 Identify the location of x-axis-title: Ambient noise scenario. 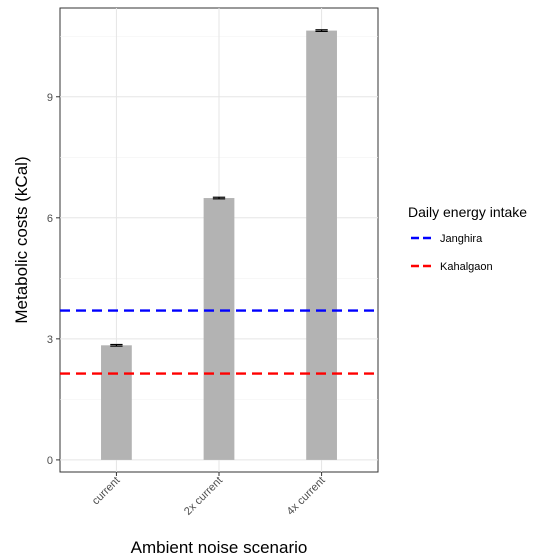
(219, 547).